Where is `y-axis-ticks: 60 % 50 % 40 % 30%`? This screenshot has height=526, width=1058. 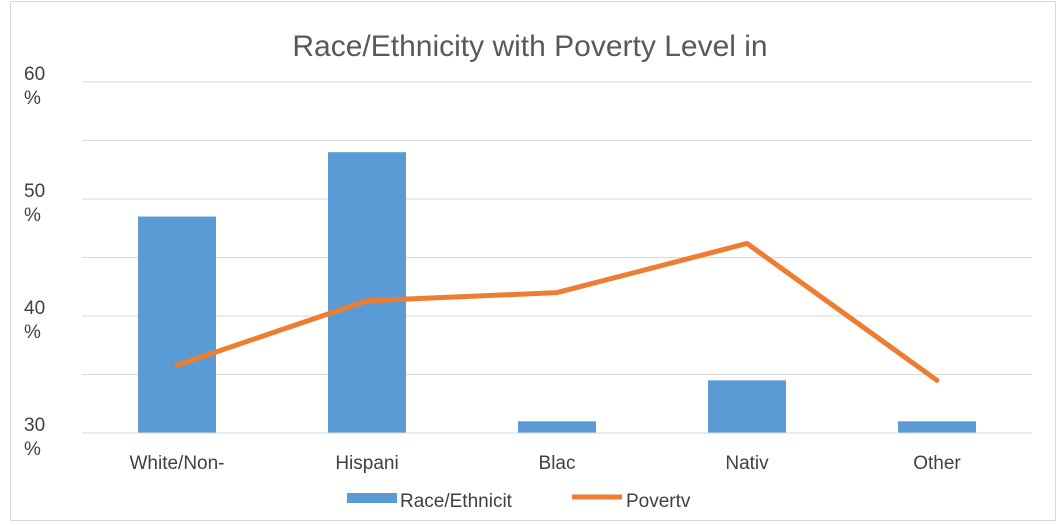
y-axis-ticks: 60 % 50 % 40 % 30% is located at coordinates (34, 262).